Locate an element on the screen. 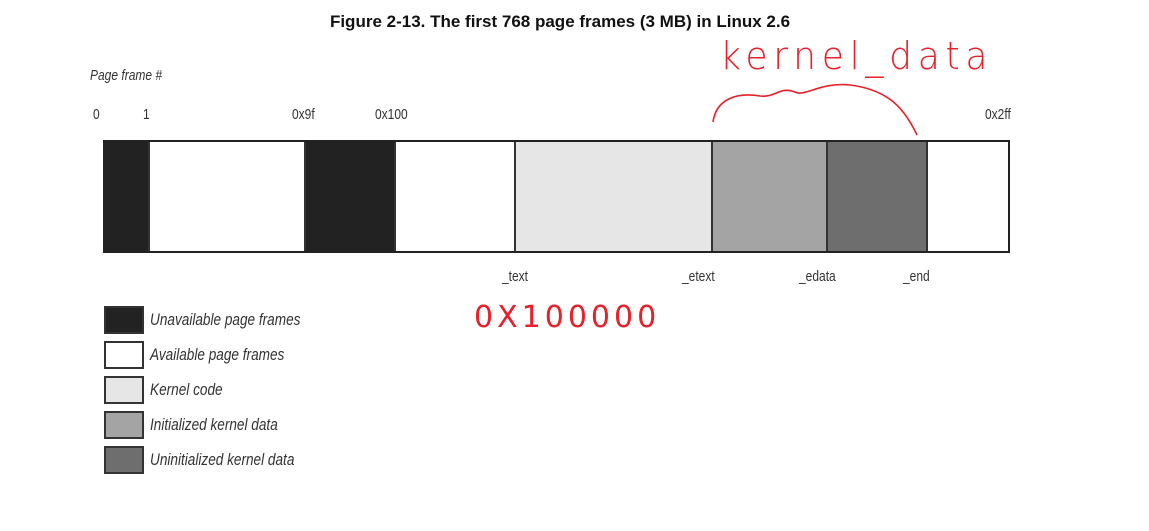 The height and width of the screenshot is (531, 1149). segment-kernel-code is located at coordinates (614, 196).